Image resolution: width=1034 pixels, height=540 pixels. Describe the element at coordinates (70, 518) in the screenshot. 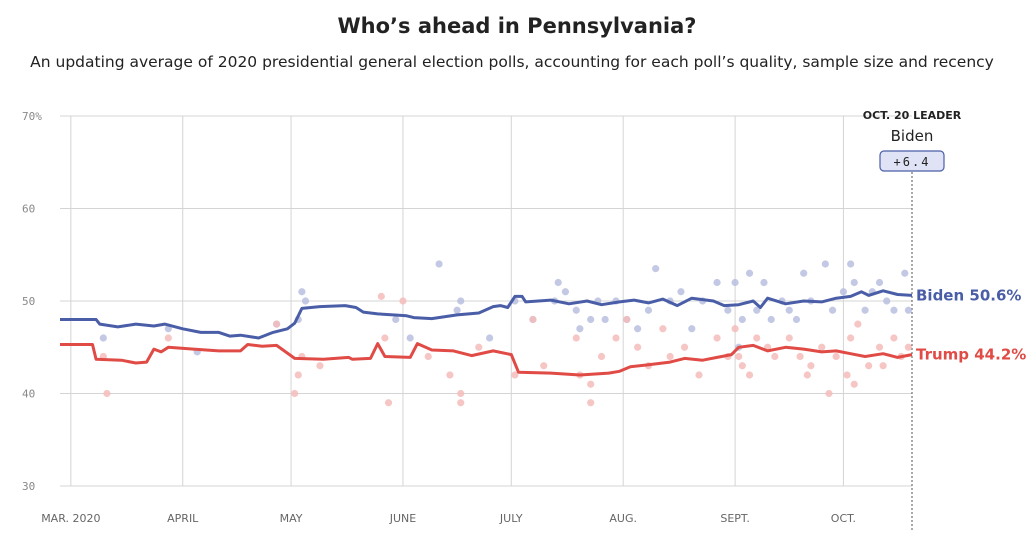

I see `x-tick-label: MAR. 2020` at that location.